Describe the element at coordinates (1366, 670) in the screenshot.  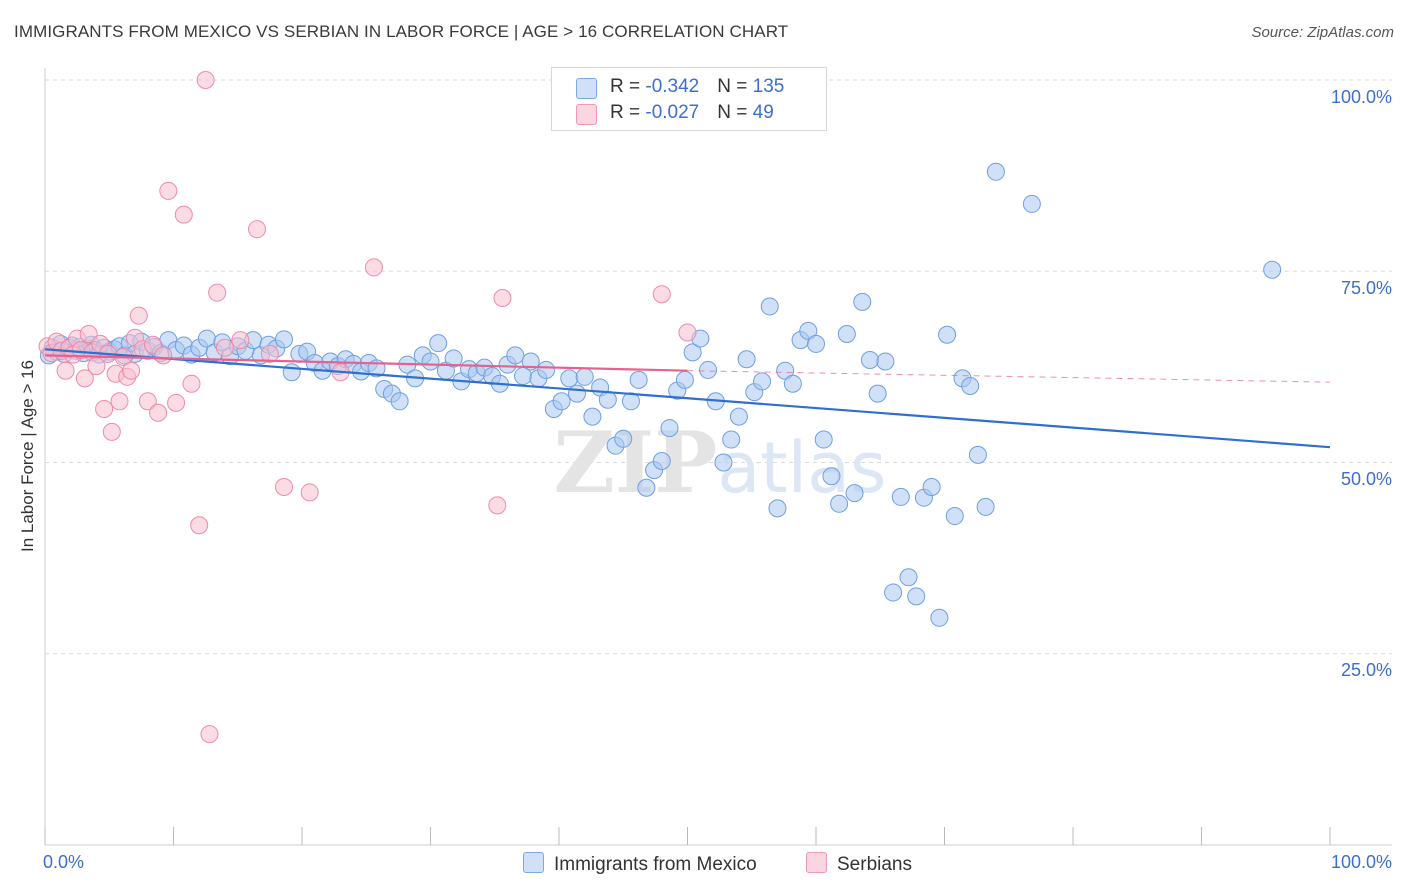
I see `y-tick-label: 25.0%` at that location.